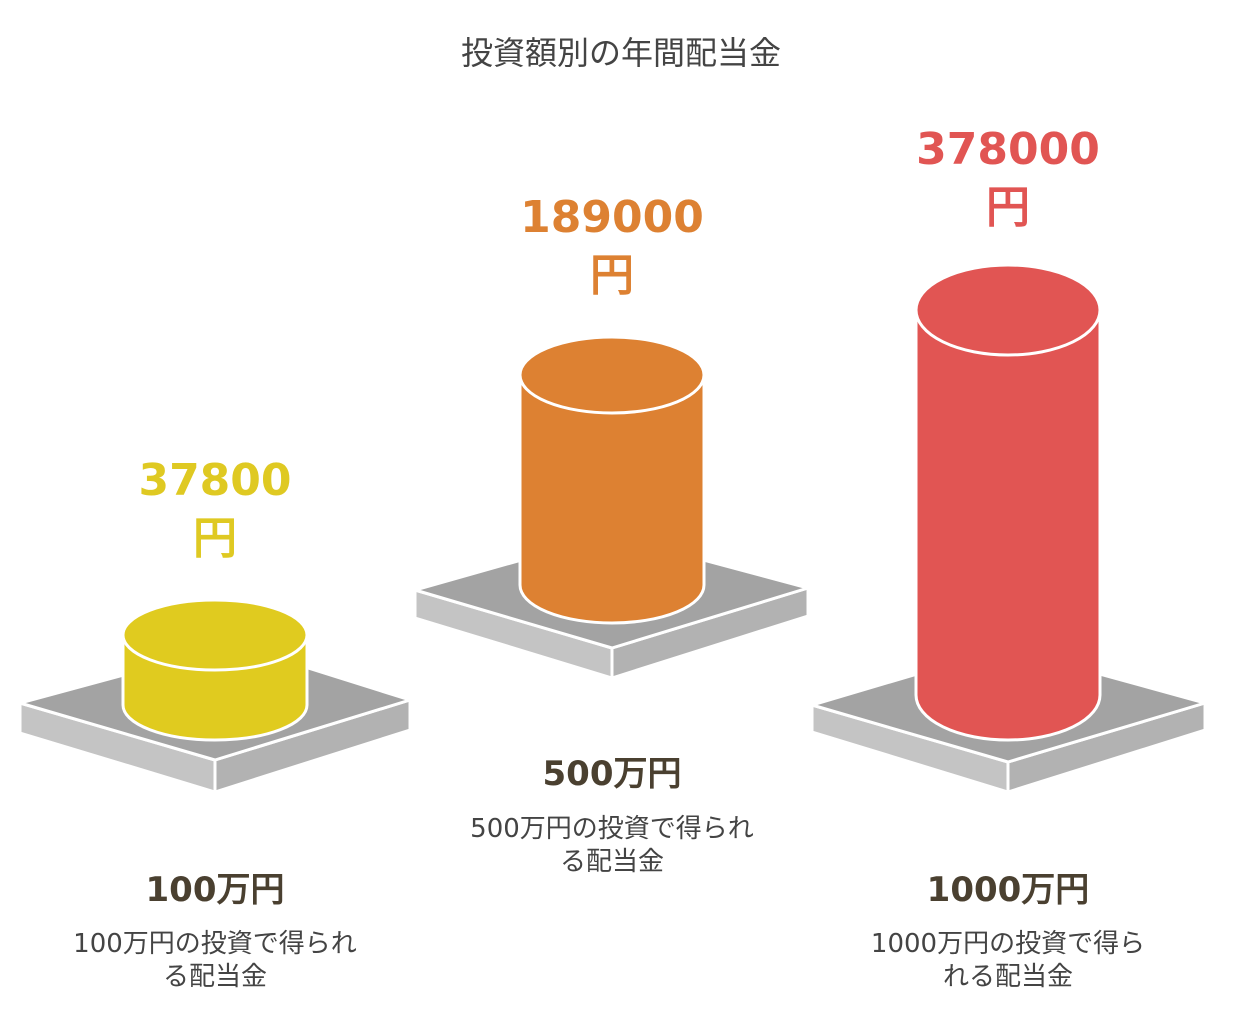  I want to click on item-description: 100万円の投資で得られる配当金, so click(215, 960).